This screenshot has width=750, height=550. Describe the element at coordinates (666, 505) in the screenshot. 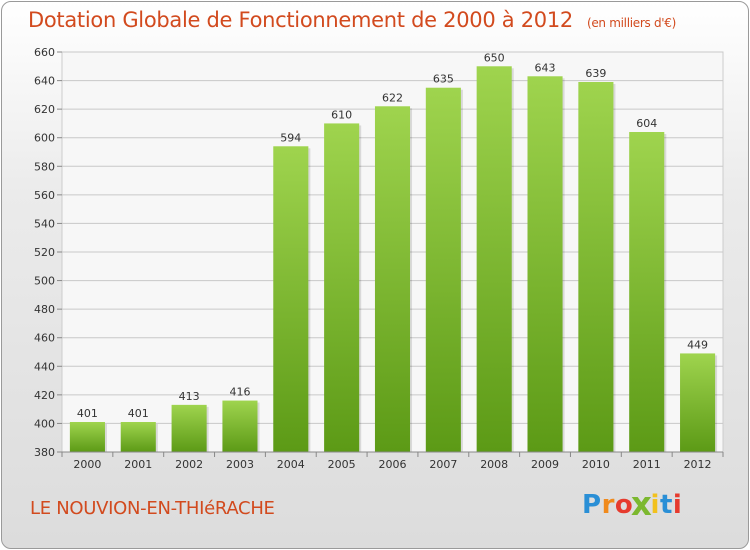

I see `logo-letter: t` at that location.